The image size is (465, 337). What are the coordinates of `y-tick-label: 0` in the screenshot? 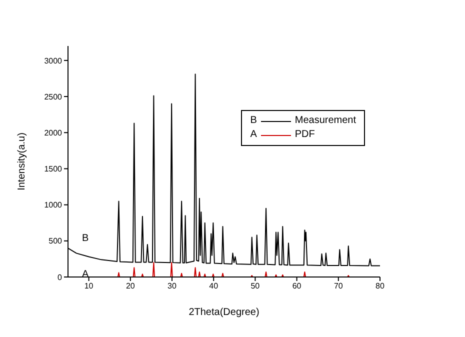 It's located at (60, 277).